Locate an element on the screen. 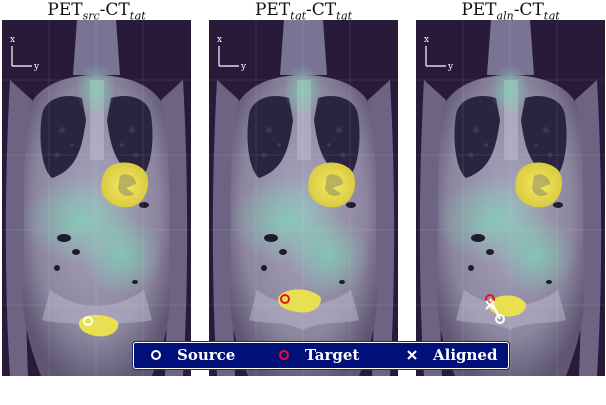 Image resolution: width=606 pixels, height=405 pixels. legend-item-source: Source is located at coordinates (192, 355).